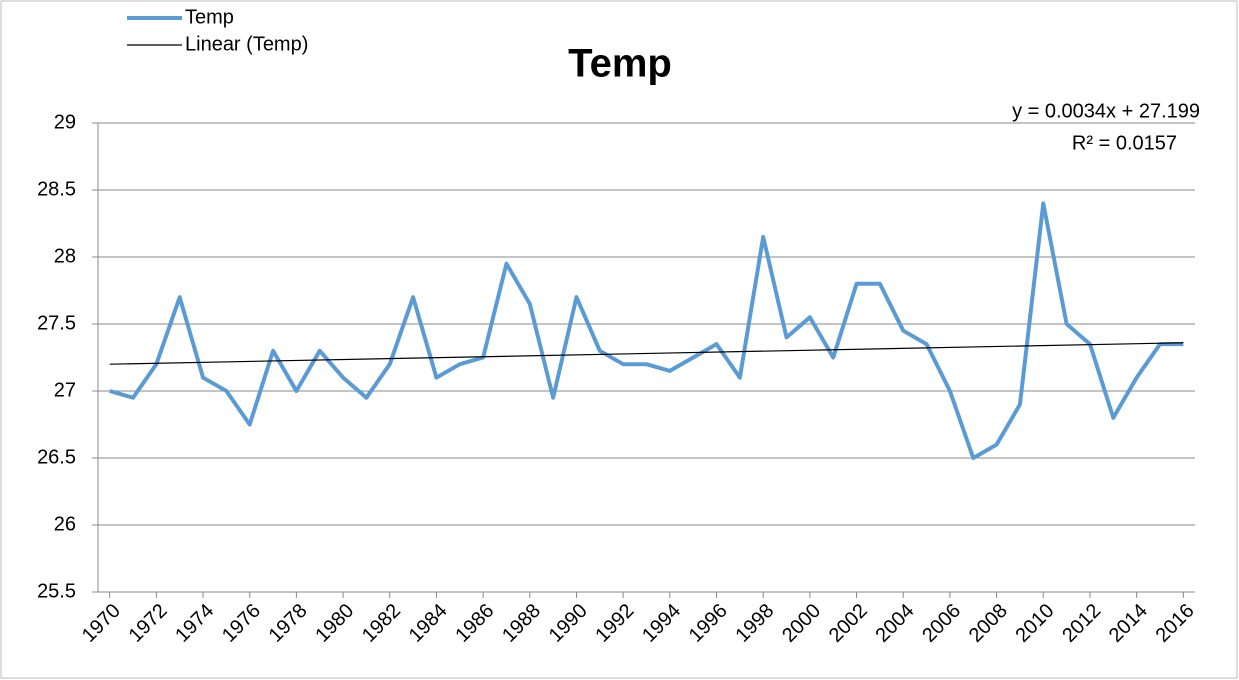  What do you see at coordinates (1106, 111) in the screenshot?
I see `annotation: y = 0.0034x + 27.199` at bounding box center [1106, 111].